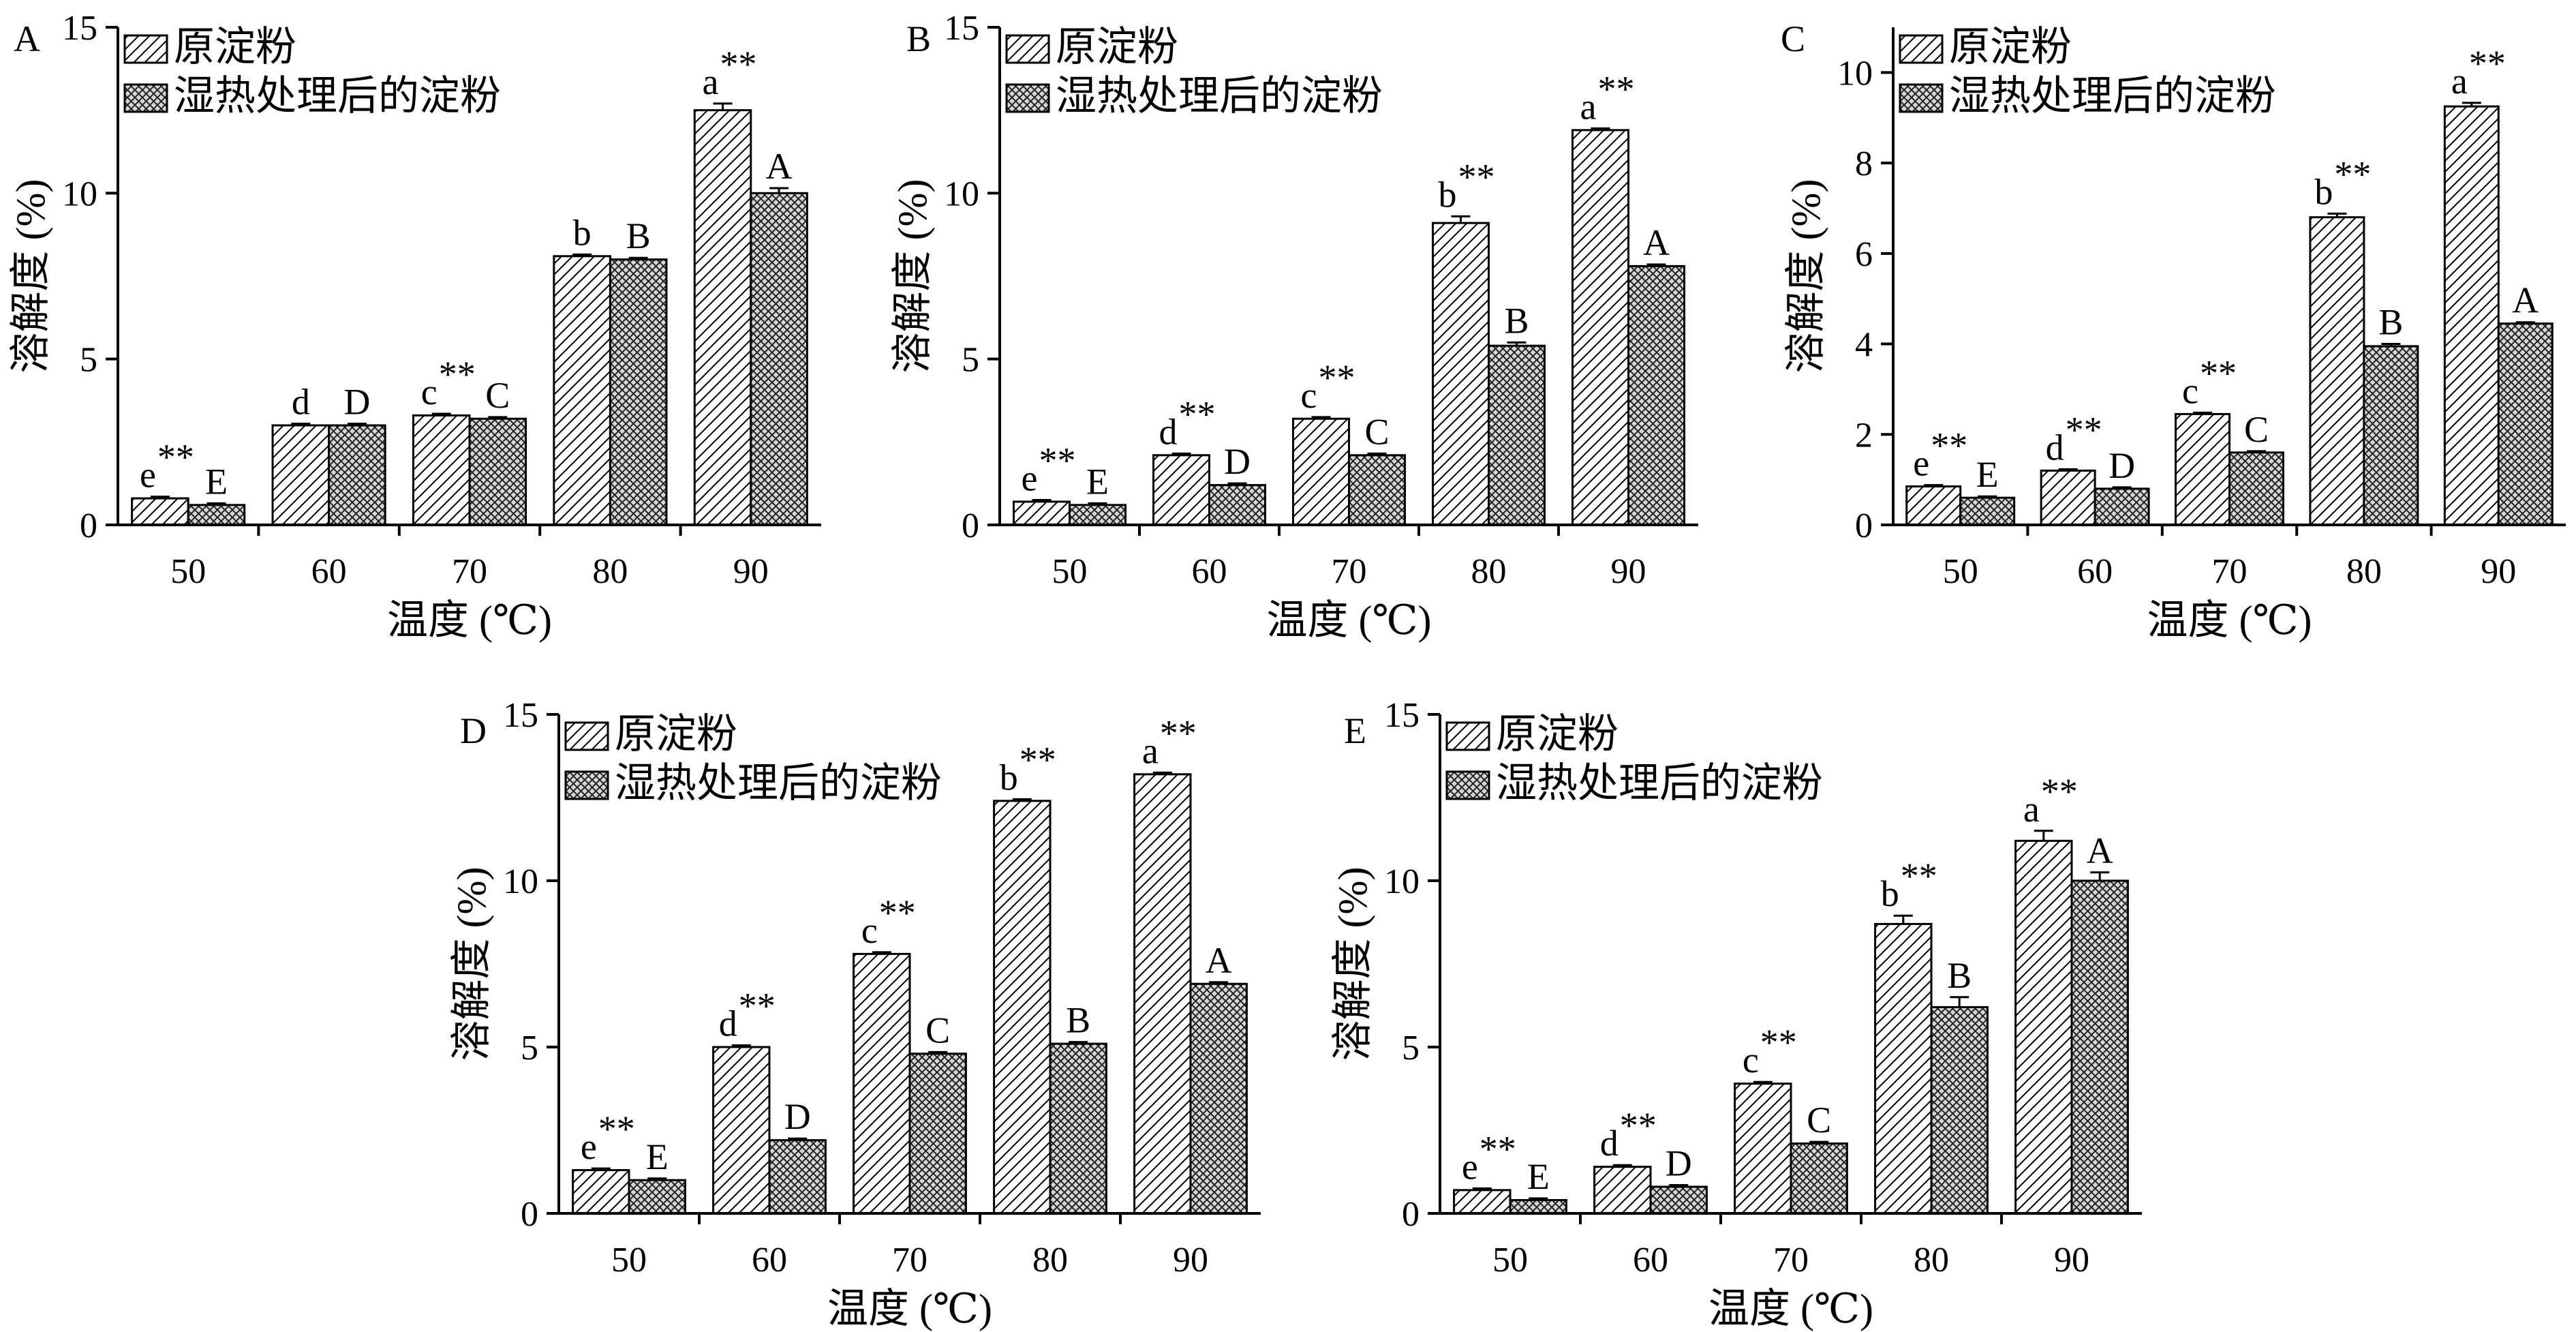 This screenshot has height=1332, width=2576. What do you see at coordinates (1864, 435) in the screenshot?
I see `y-tick-label: 2` at bounding box center [1864, 435].